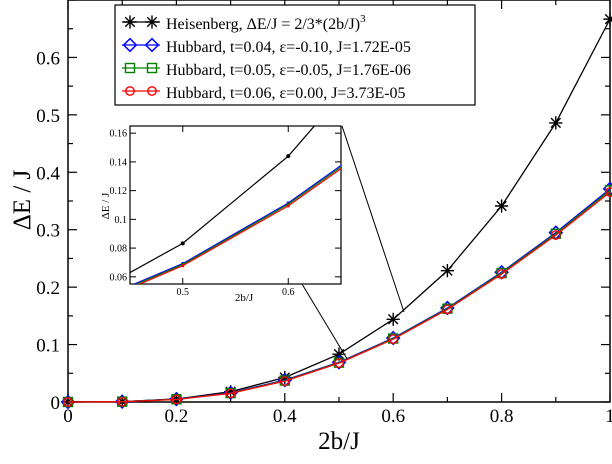 The width and height of the screenshot is (612, 464). What do you see at coordinates (393, 416) in the screenshot?
I see `x-tick-label: 0.6` at bounding box center [393, 416].